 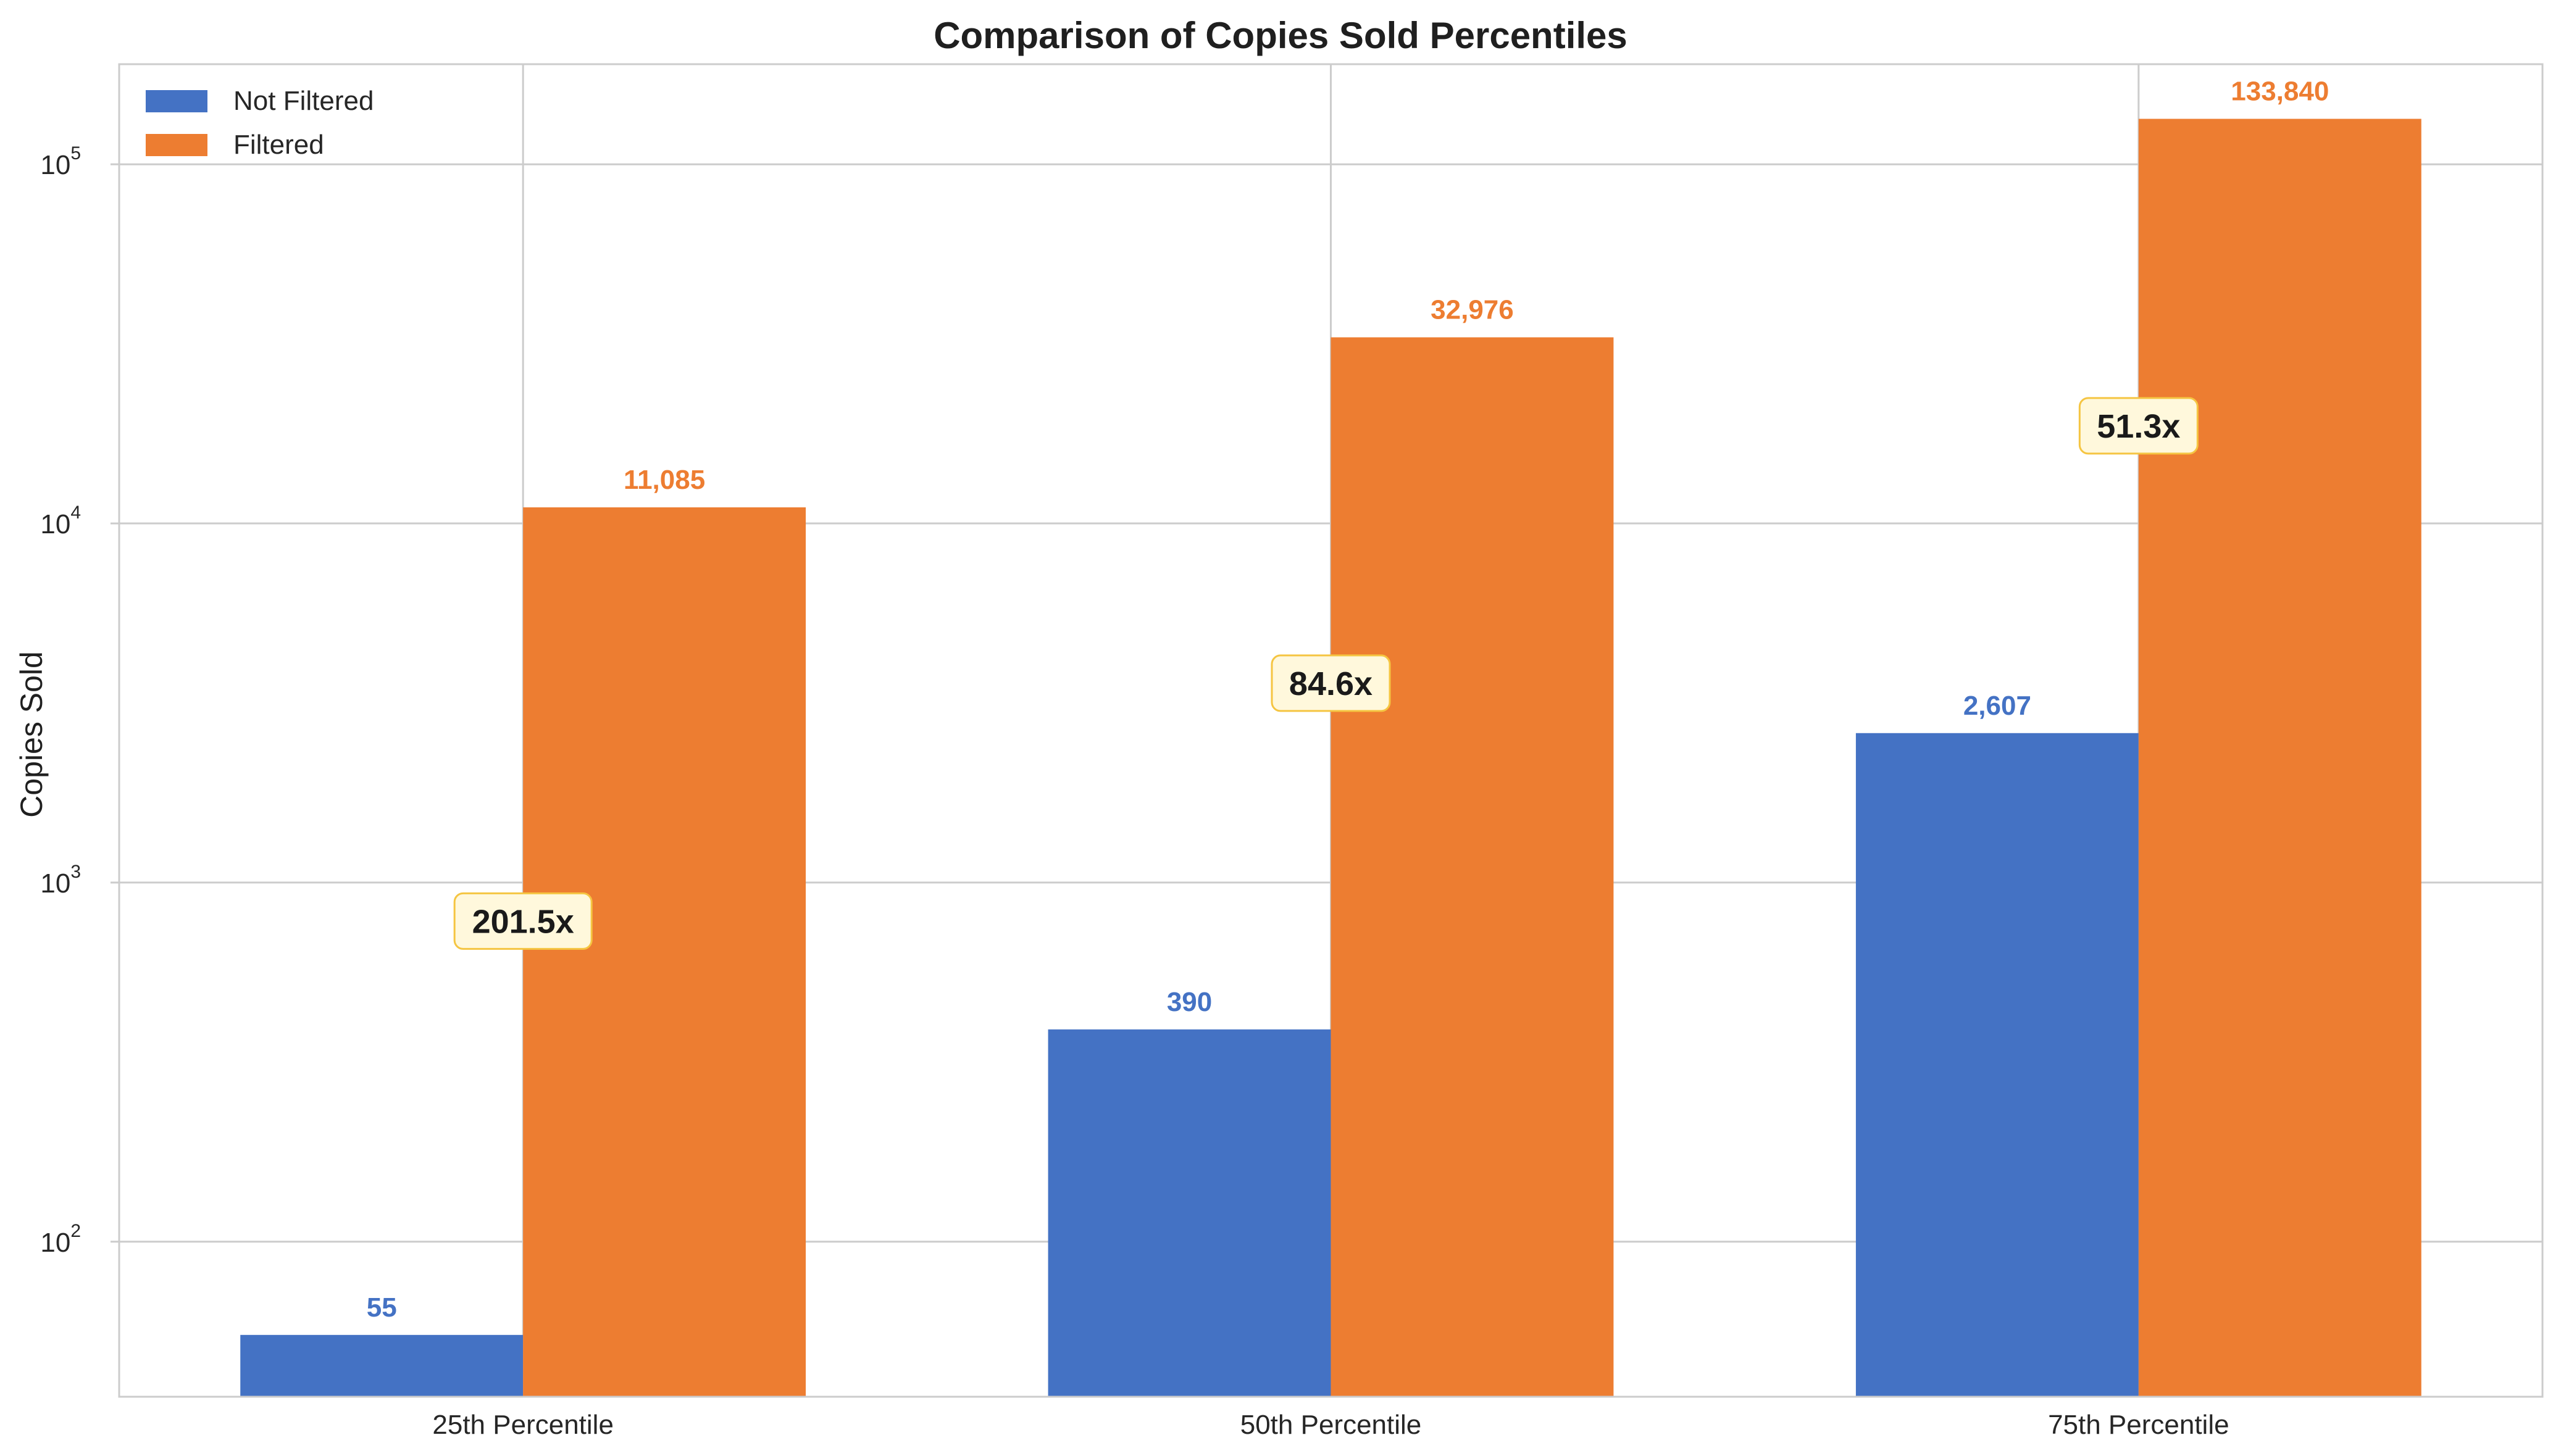 I want to click on bar-value-label: 32,976, so click(x=1473, y=310).